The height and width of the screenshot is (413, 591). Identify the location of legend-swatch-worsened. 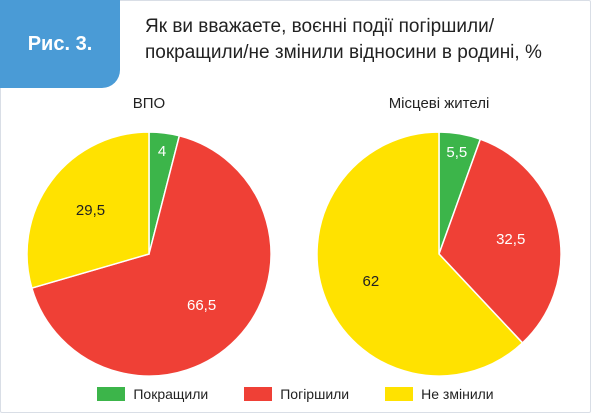
(258, 394).